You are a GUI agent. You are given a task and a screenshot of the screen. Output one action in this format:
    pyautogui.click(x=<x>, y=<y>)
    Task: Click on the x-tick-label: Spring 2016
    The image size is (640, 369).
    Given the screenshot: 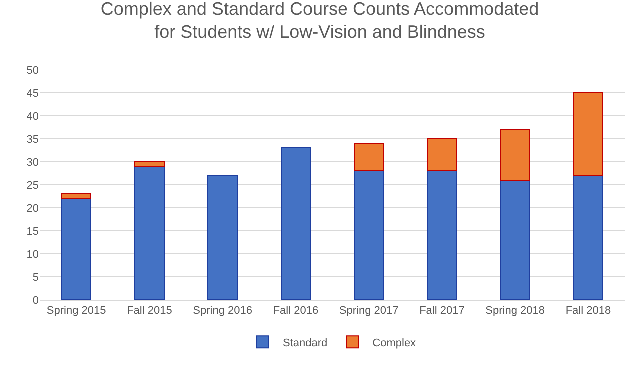 What is the action you would take?
    pyautogui.click(x=222, y=311)
    